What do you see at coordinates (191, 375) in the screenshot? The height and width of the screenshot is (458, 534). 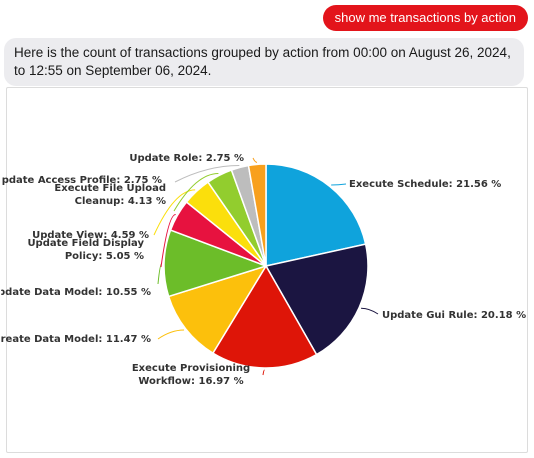 I see `data-label: Execute Provisioning Workflow: 16.97 %` at bounding box center [191, 375].